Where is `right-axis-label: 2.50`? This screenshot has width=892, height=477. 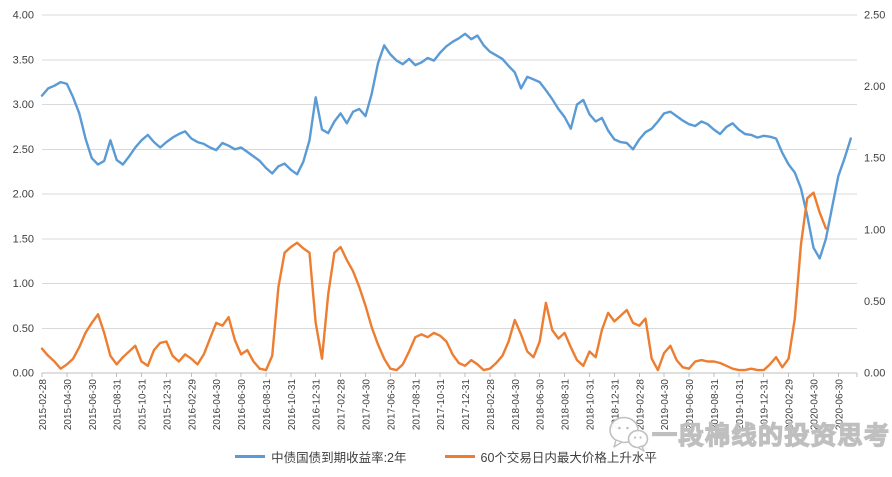
right-axis-label: 2.50 is located at coordinates (874, 16).